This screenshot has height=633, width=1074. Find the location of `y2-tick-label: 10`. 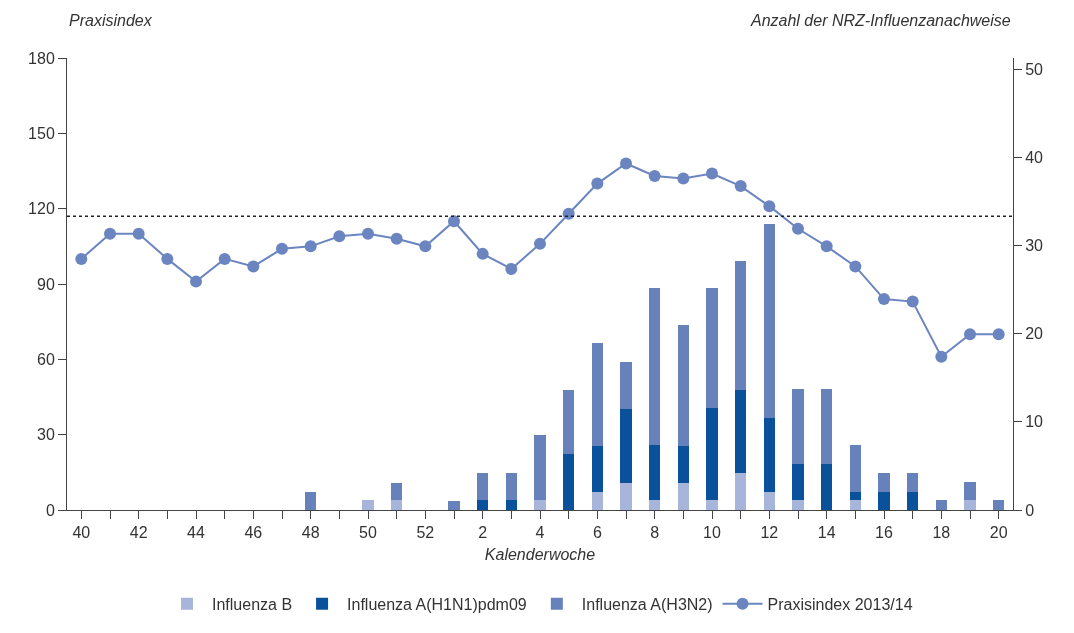

y2-tick-label: 10 is located at coordinates (1034, 422).